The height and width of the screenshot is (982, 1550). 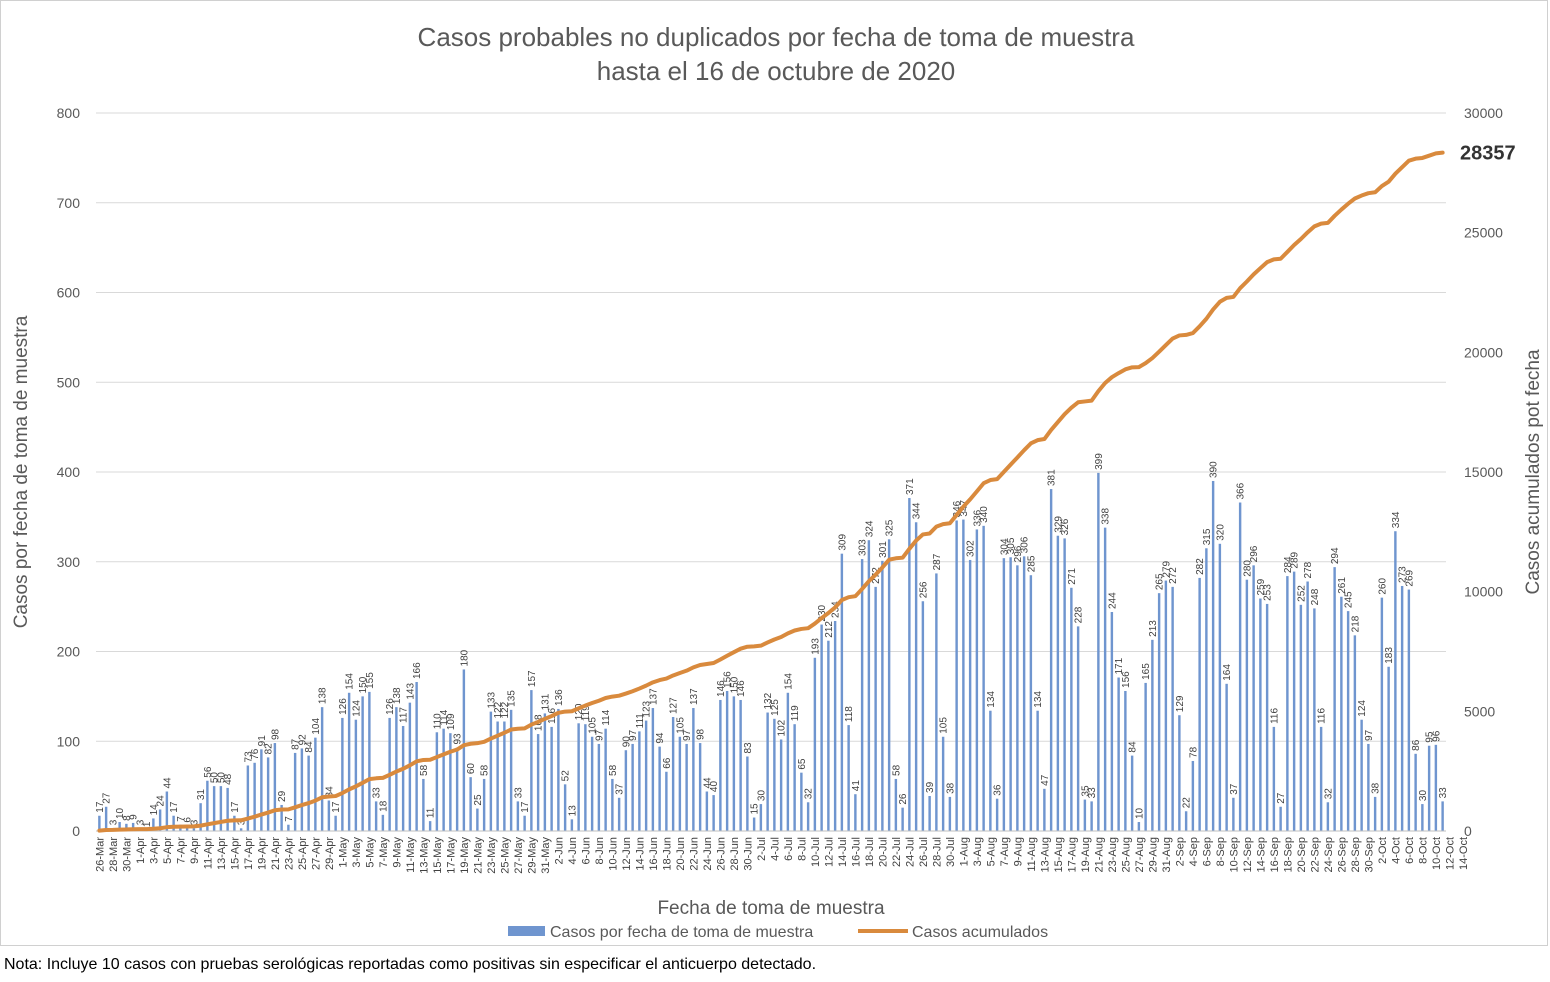 What do you see at coordinates (579, 711) in the screenshot?
I see `bar-data-label: 120` at bounding box center [579, 711].